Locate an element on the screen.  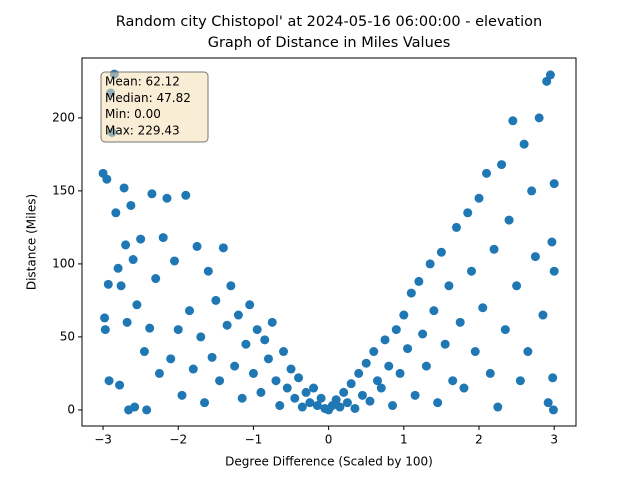
x-tick-label: 1 is located at coordinates (404, 440).